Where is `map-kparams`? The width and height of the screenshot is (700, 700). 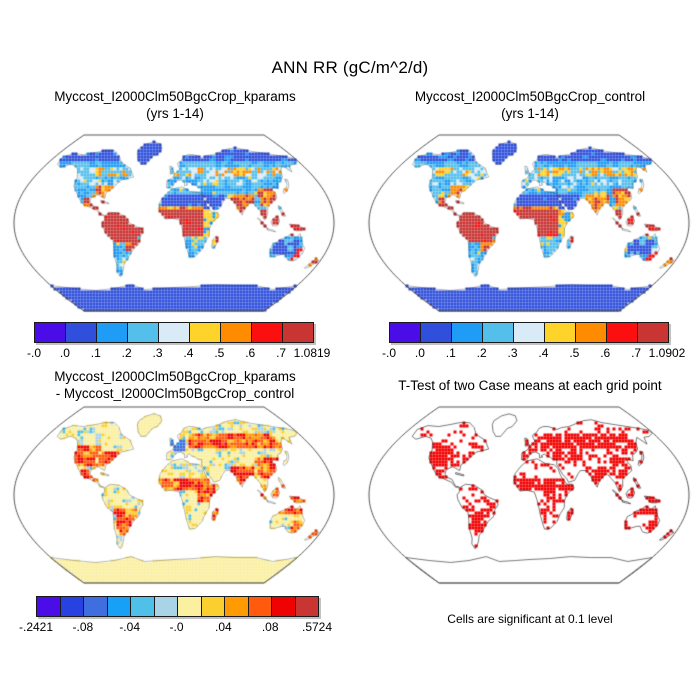
map-kparams is located at coordinates (174, 223).